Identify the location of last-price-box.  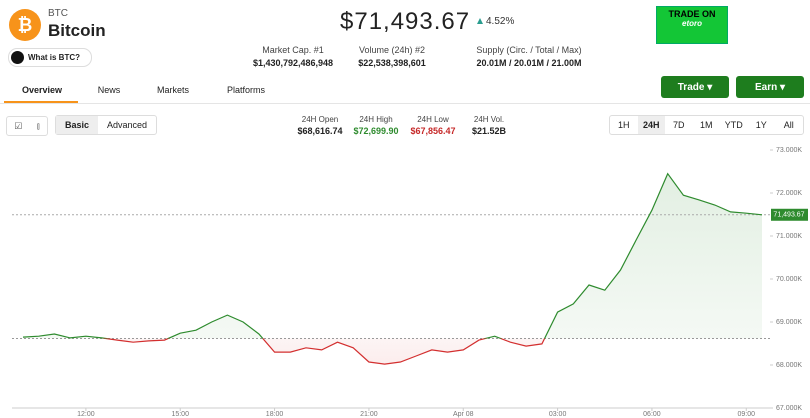
(789, 214).